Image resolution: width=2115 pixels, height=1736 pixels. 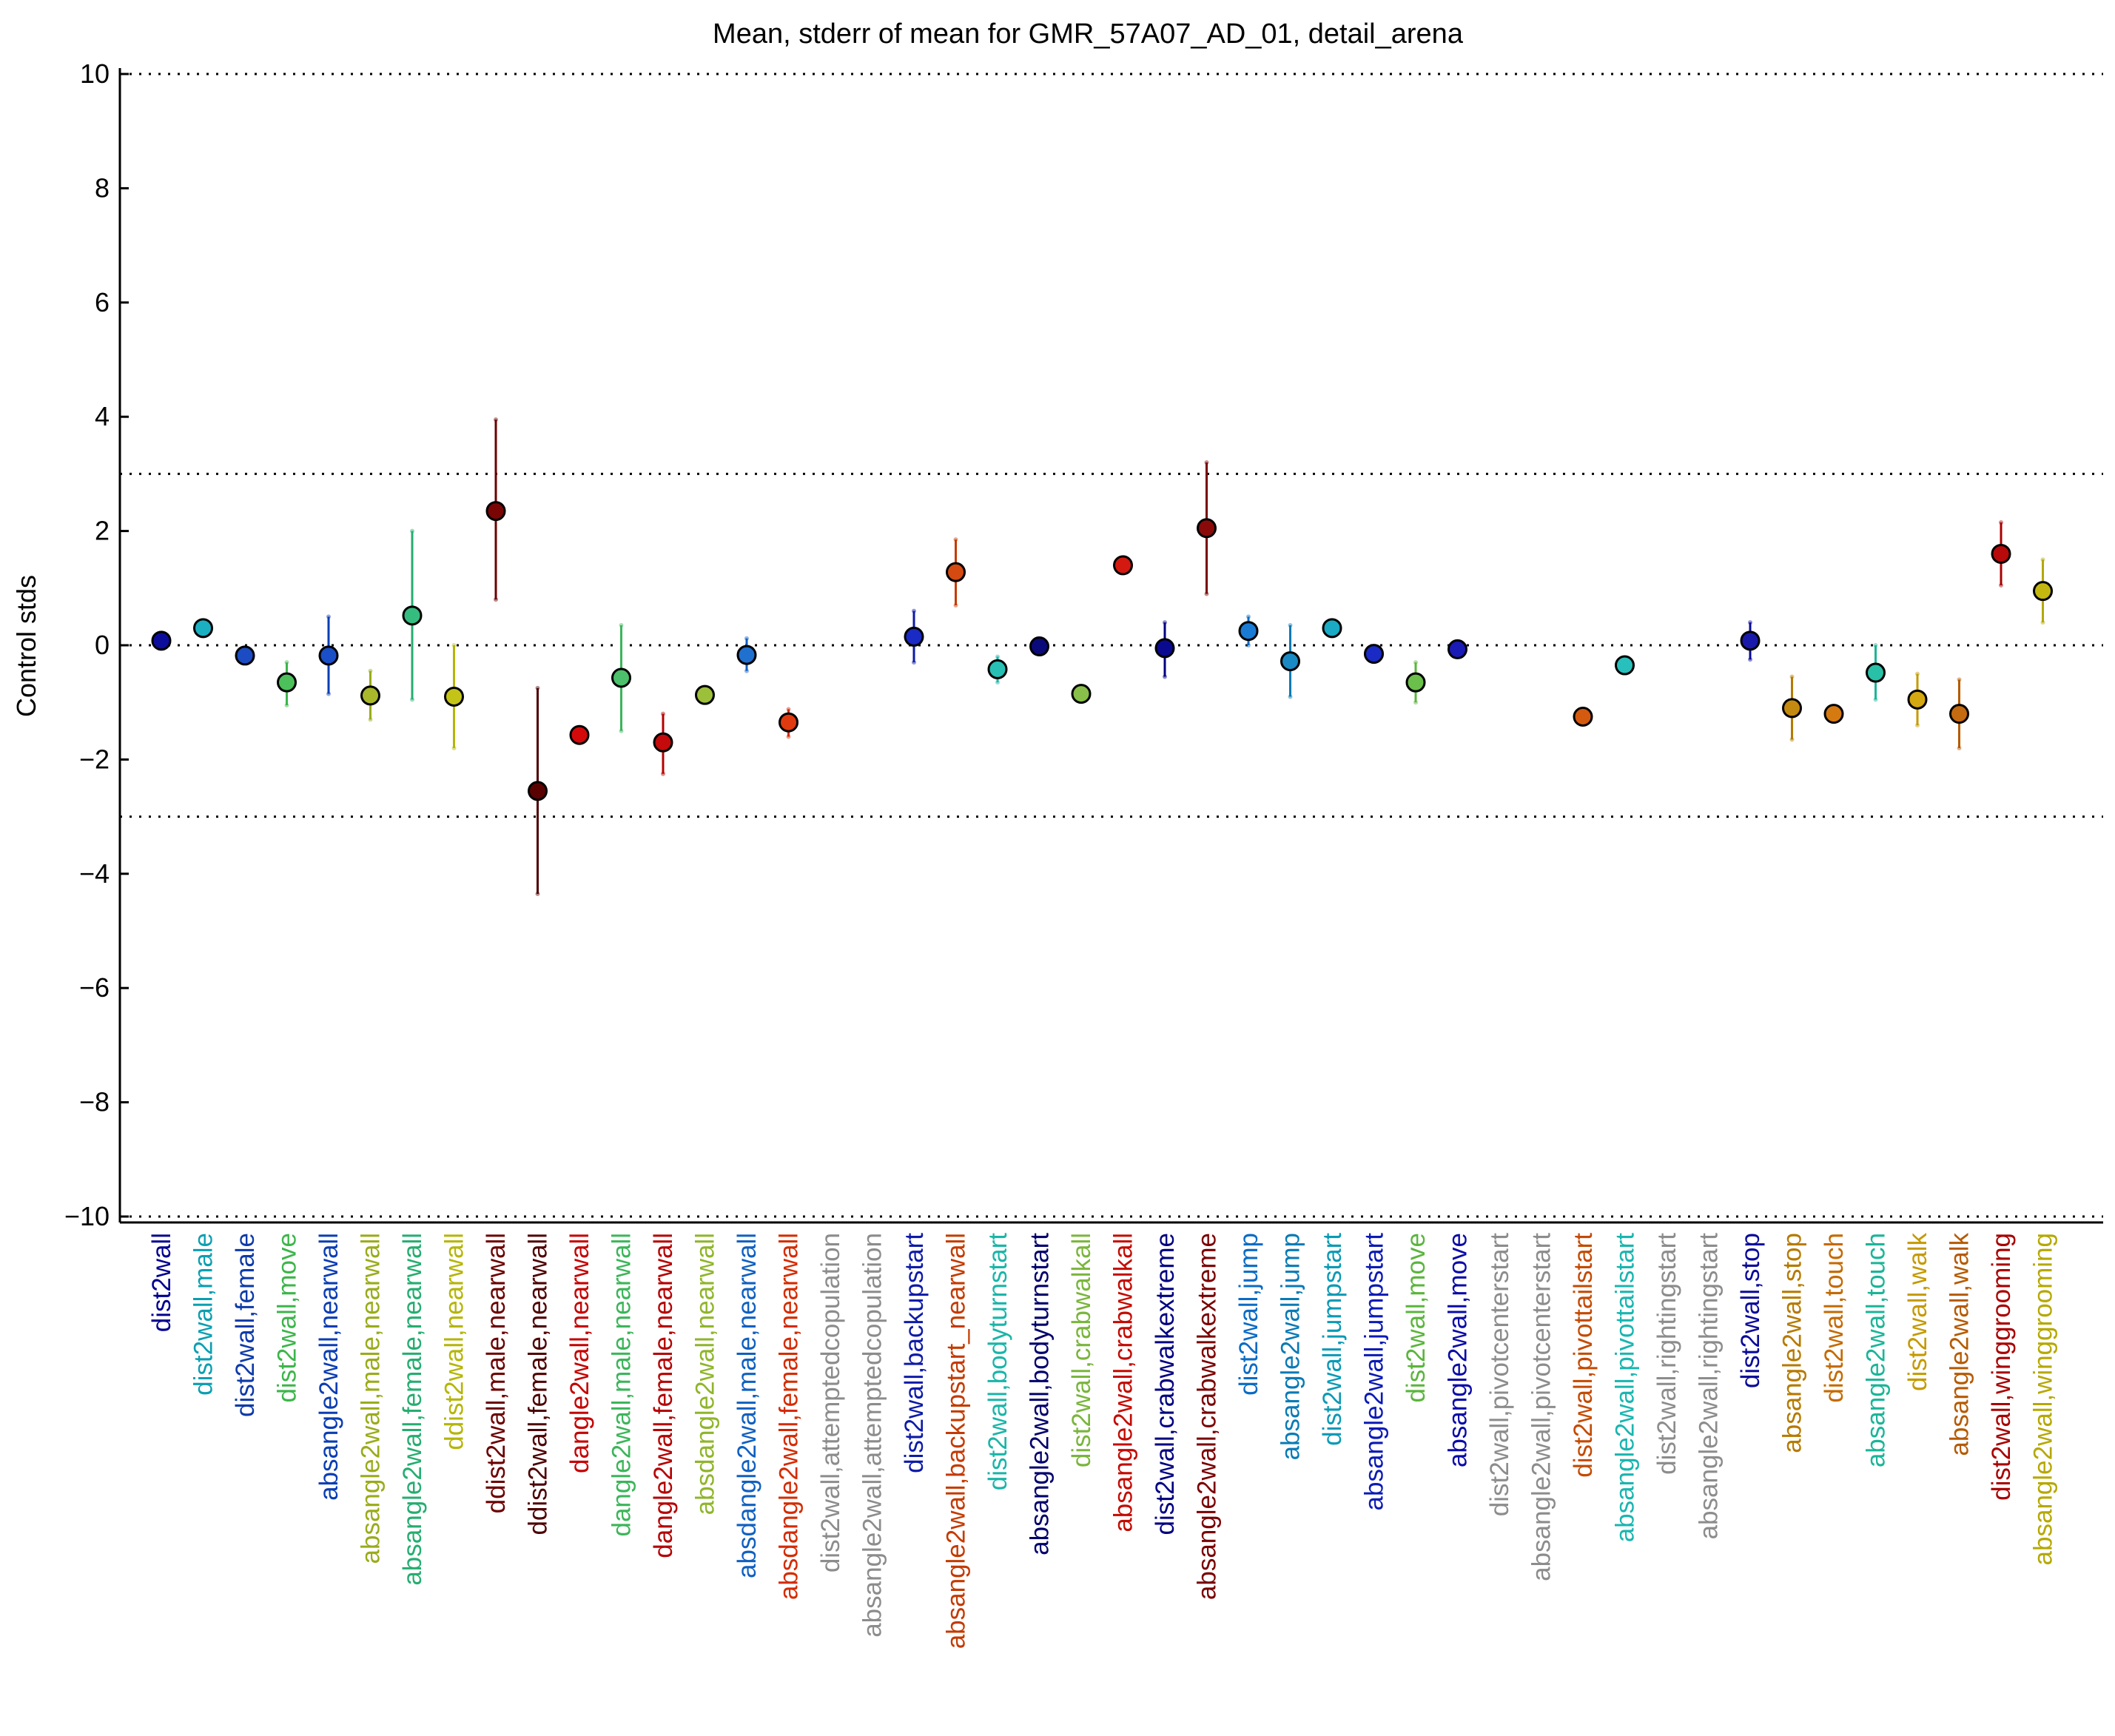 I want to click on x-tick-label: absangle2wall,jump, so click(x=1291, y=1346).